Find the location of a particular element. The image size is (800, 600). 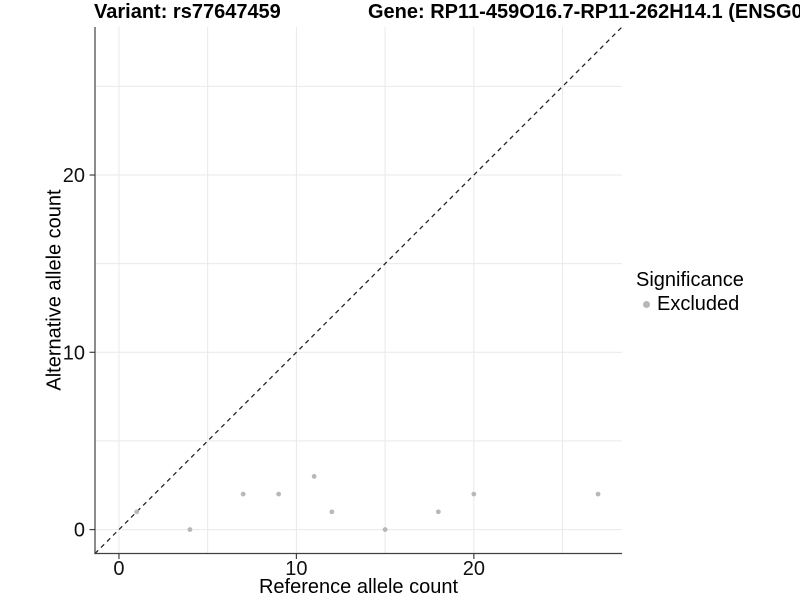

y-axis-title: Alternative allele count is located at coordinates (54, 290).